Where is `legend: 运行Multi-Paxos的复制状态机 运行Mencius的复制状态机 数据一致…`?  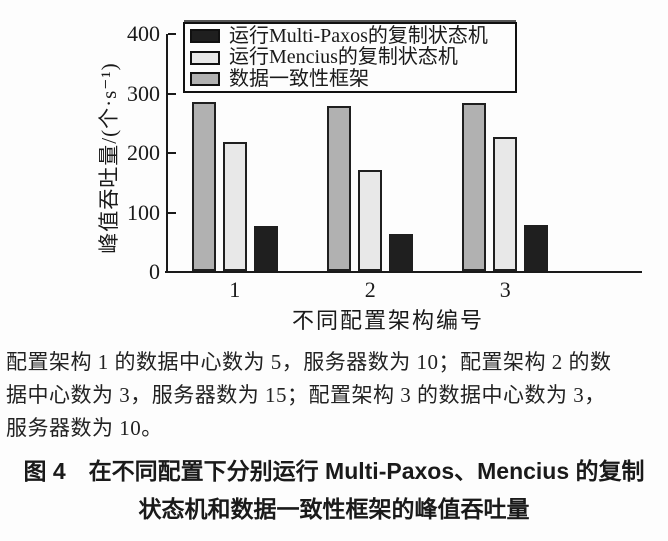 legend: 运行Multi-Paxos的复制状态机 运行Mencius的复制状态机 数据一致… is located at coordinates (350, 57).